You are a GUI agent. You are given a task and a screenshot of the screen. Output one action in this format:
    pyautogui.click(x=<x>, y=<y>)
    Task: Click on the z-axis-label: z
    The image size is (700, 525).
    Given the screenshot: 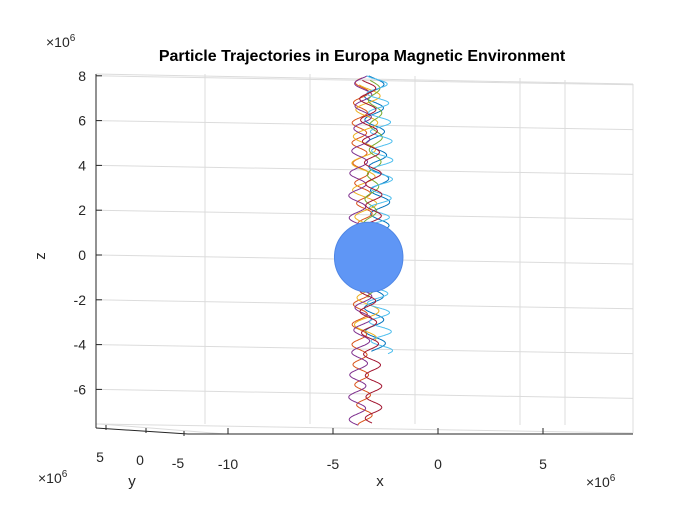 What is the action you would take?
    pyautogui.click(x=40, y=256)
    